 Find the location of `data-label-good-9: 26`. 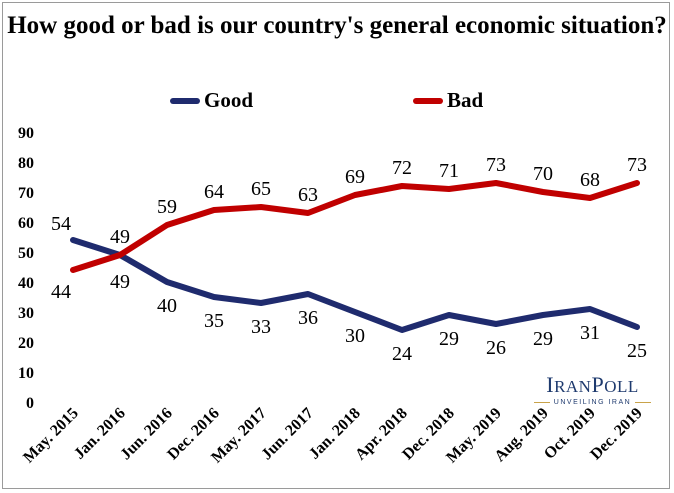

data-label-good-9: 26 is located at coordinates (496, 348).